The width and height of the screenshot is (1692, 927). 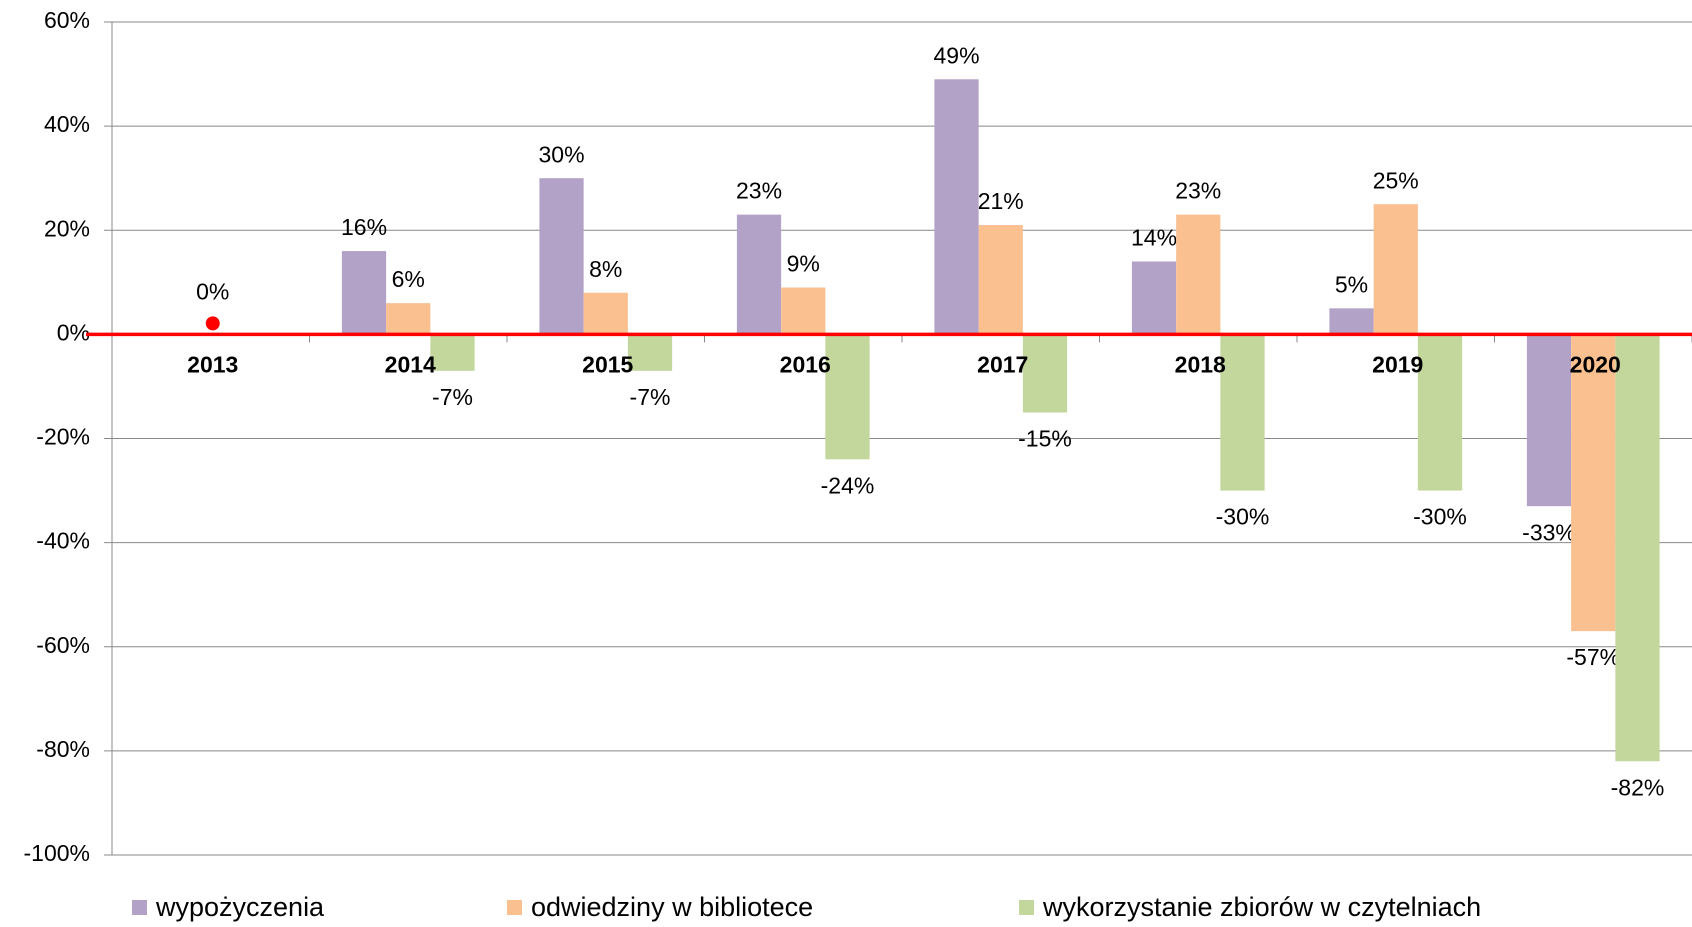 What do you see at coordinates (805, 364) in the screenshot?
I see `x-tick-label: 2016` at bounding box center [805, 364].